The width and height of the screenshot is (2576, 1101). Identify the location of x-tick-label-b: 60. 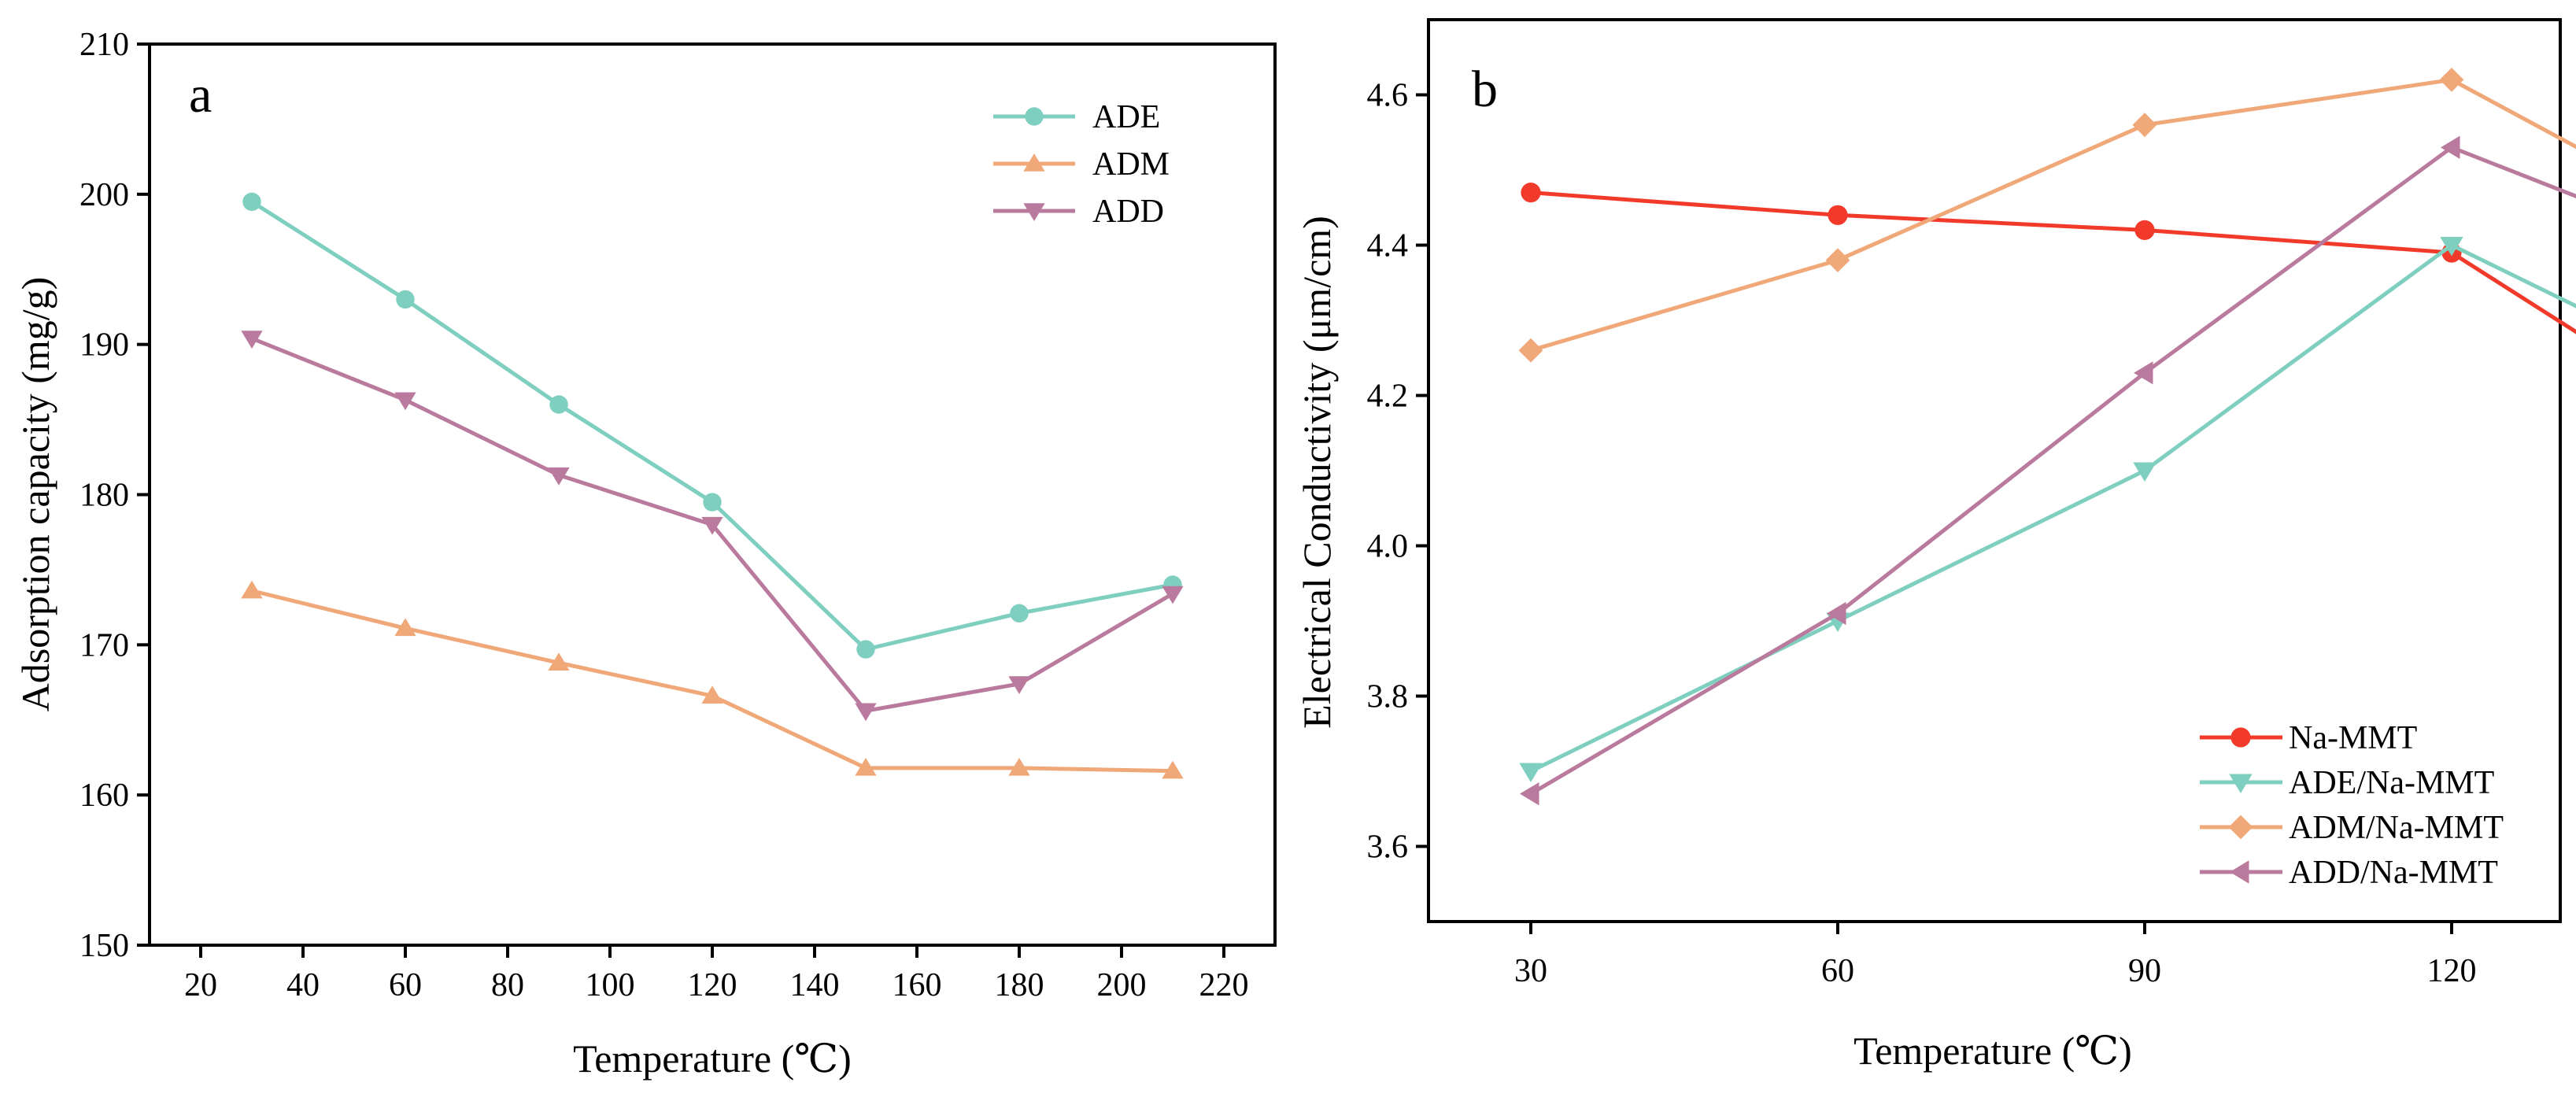
(1837, 971).